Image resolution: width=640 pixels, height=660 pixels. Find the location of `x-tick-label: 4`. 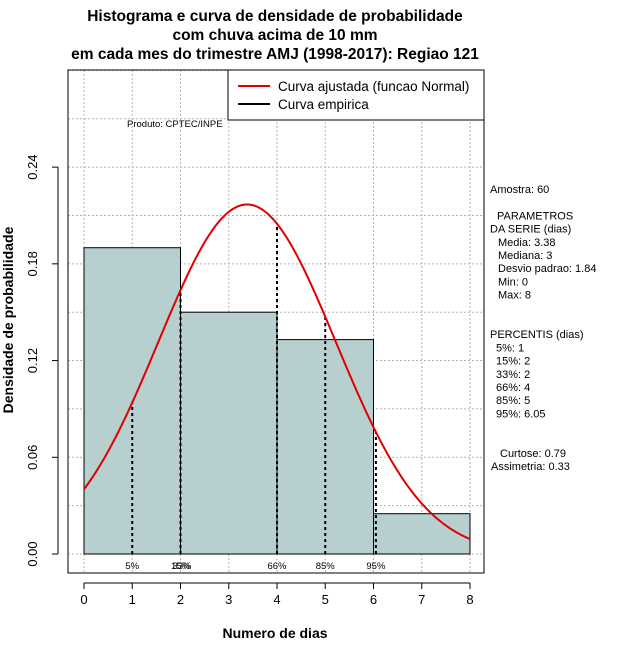

x-tick-label: 4 is located at coordinates (276, 599).